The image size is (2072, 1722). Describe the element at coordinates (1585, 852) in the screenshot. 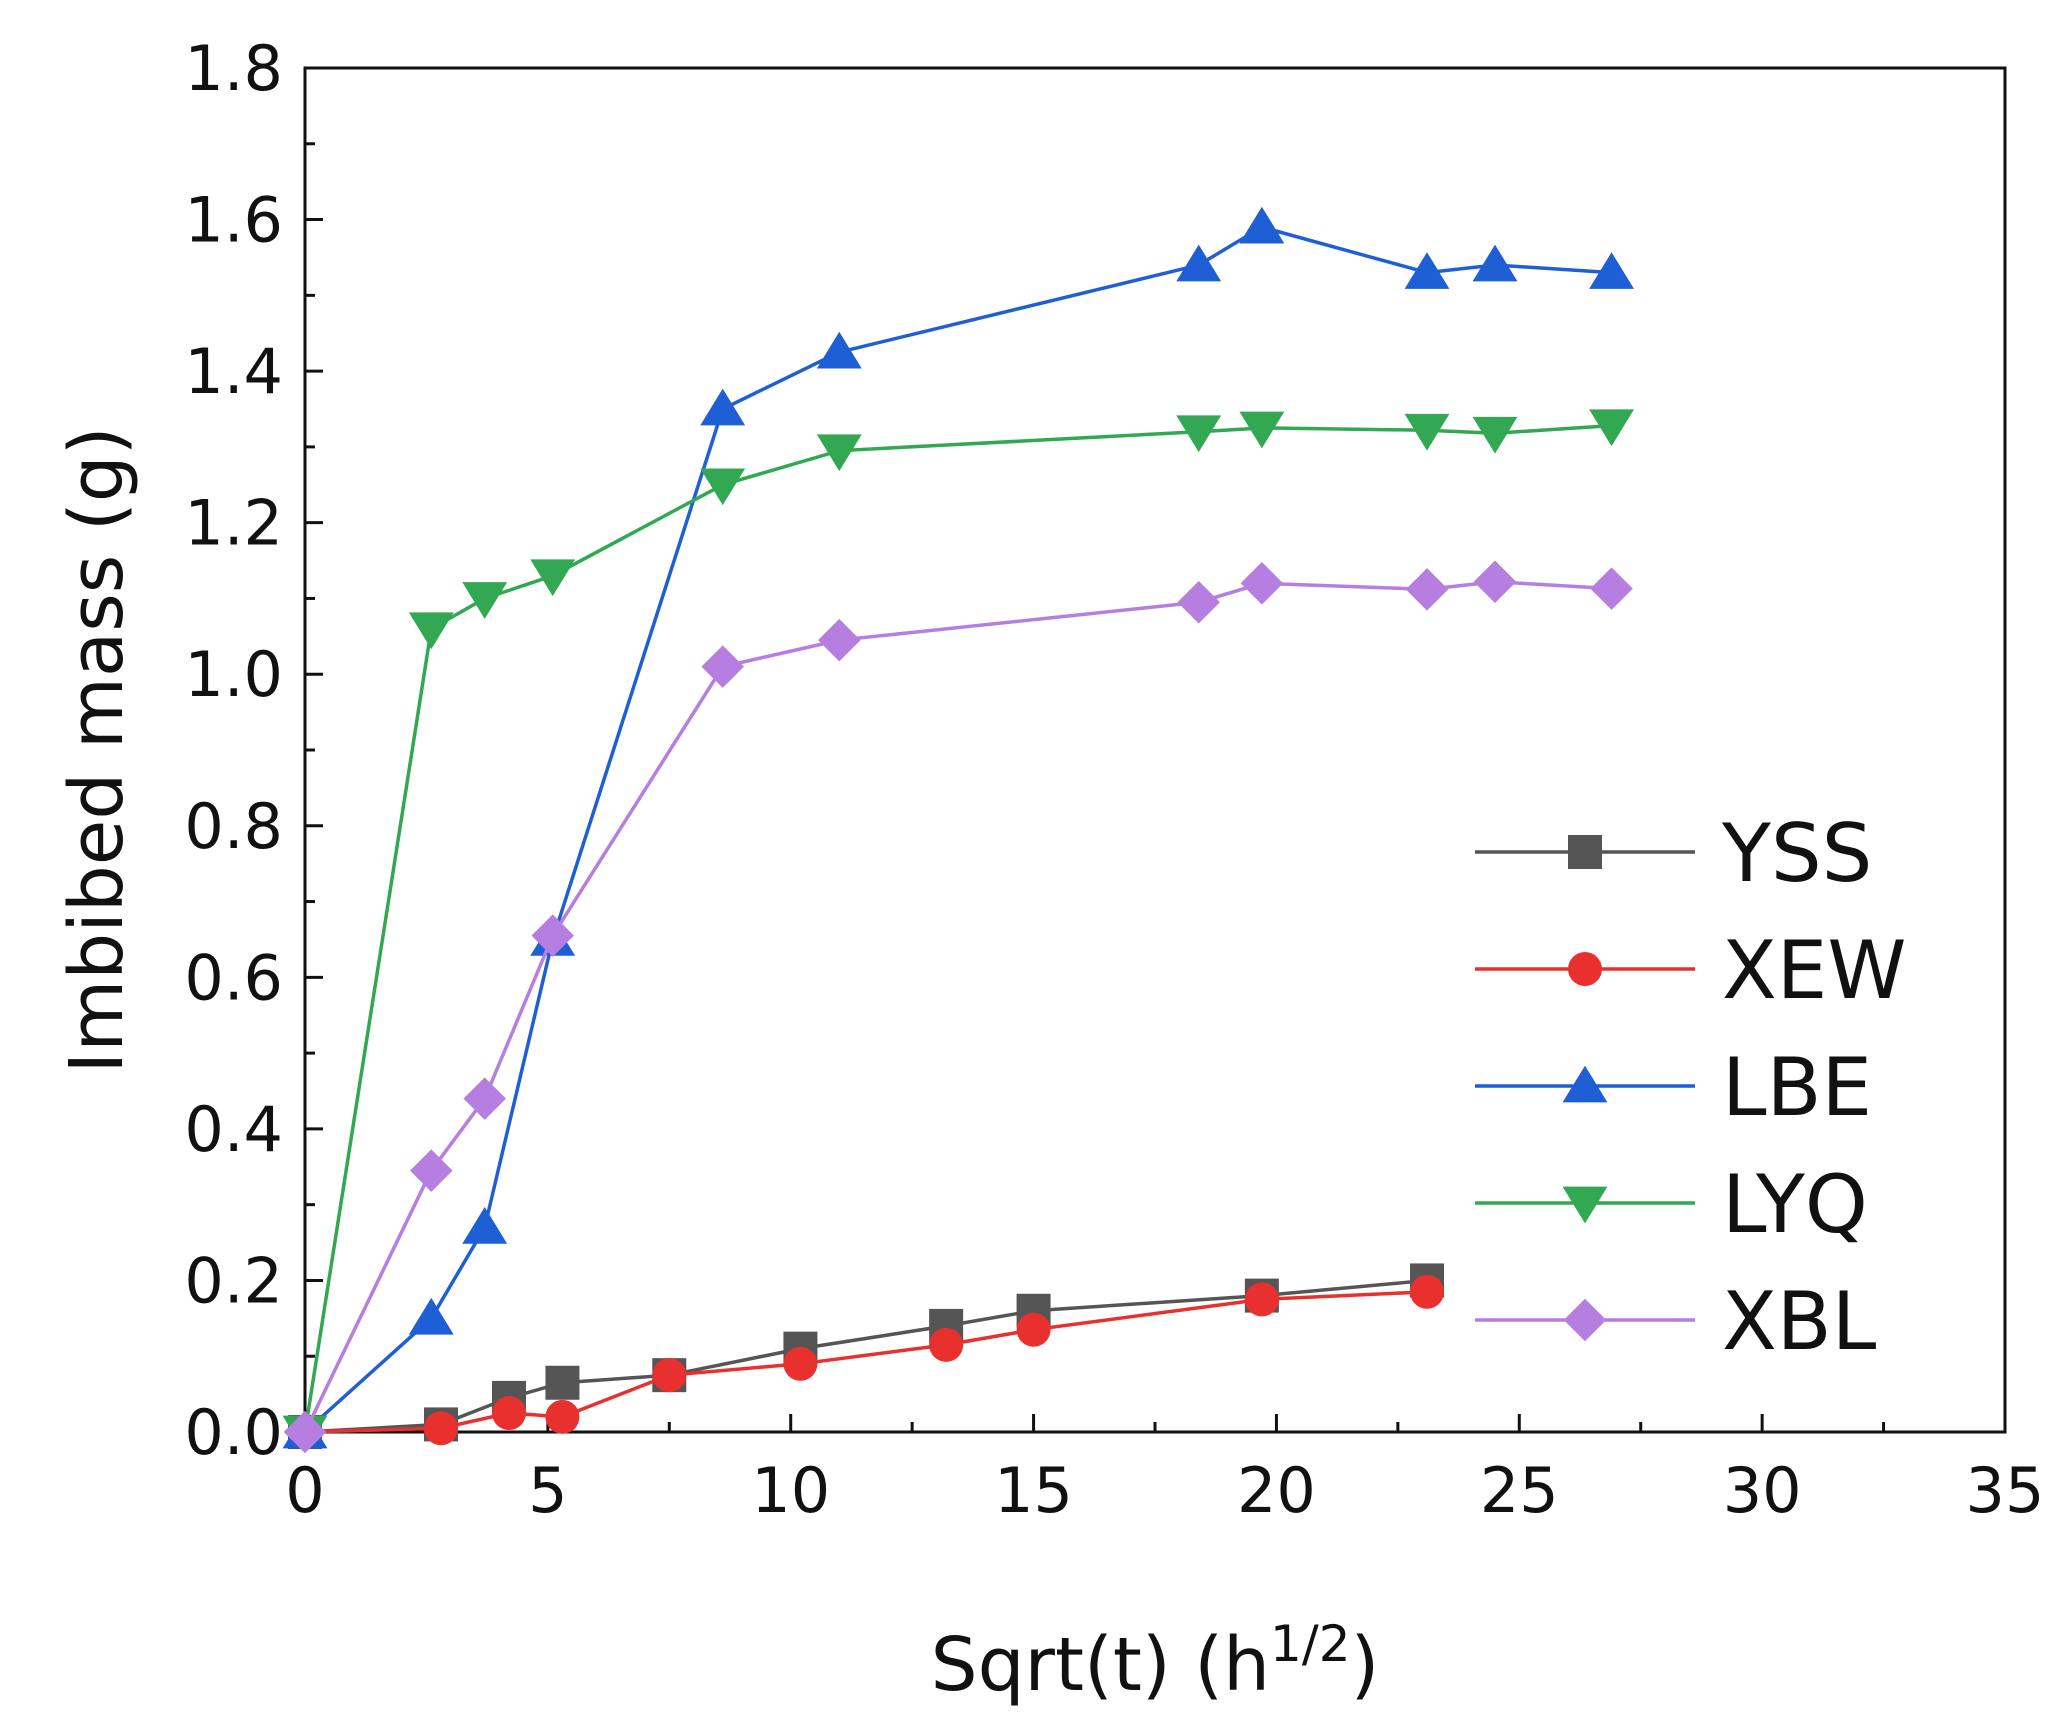

I see `legend-marker-yss` at that location.